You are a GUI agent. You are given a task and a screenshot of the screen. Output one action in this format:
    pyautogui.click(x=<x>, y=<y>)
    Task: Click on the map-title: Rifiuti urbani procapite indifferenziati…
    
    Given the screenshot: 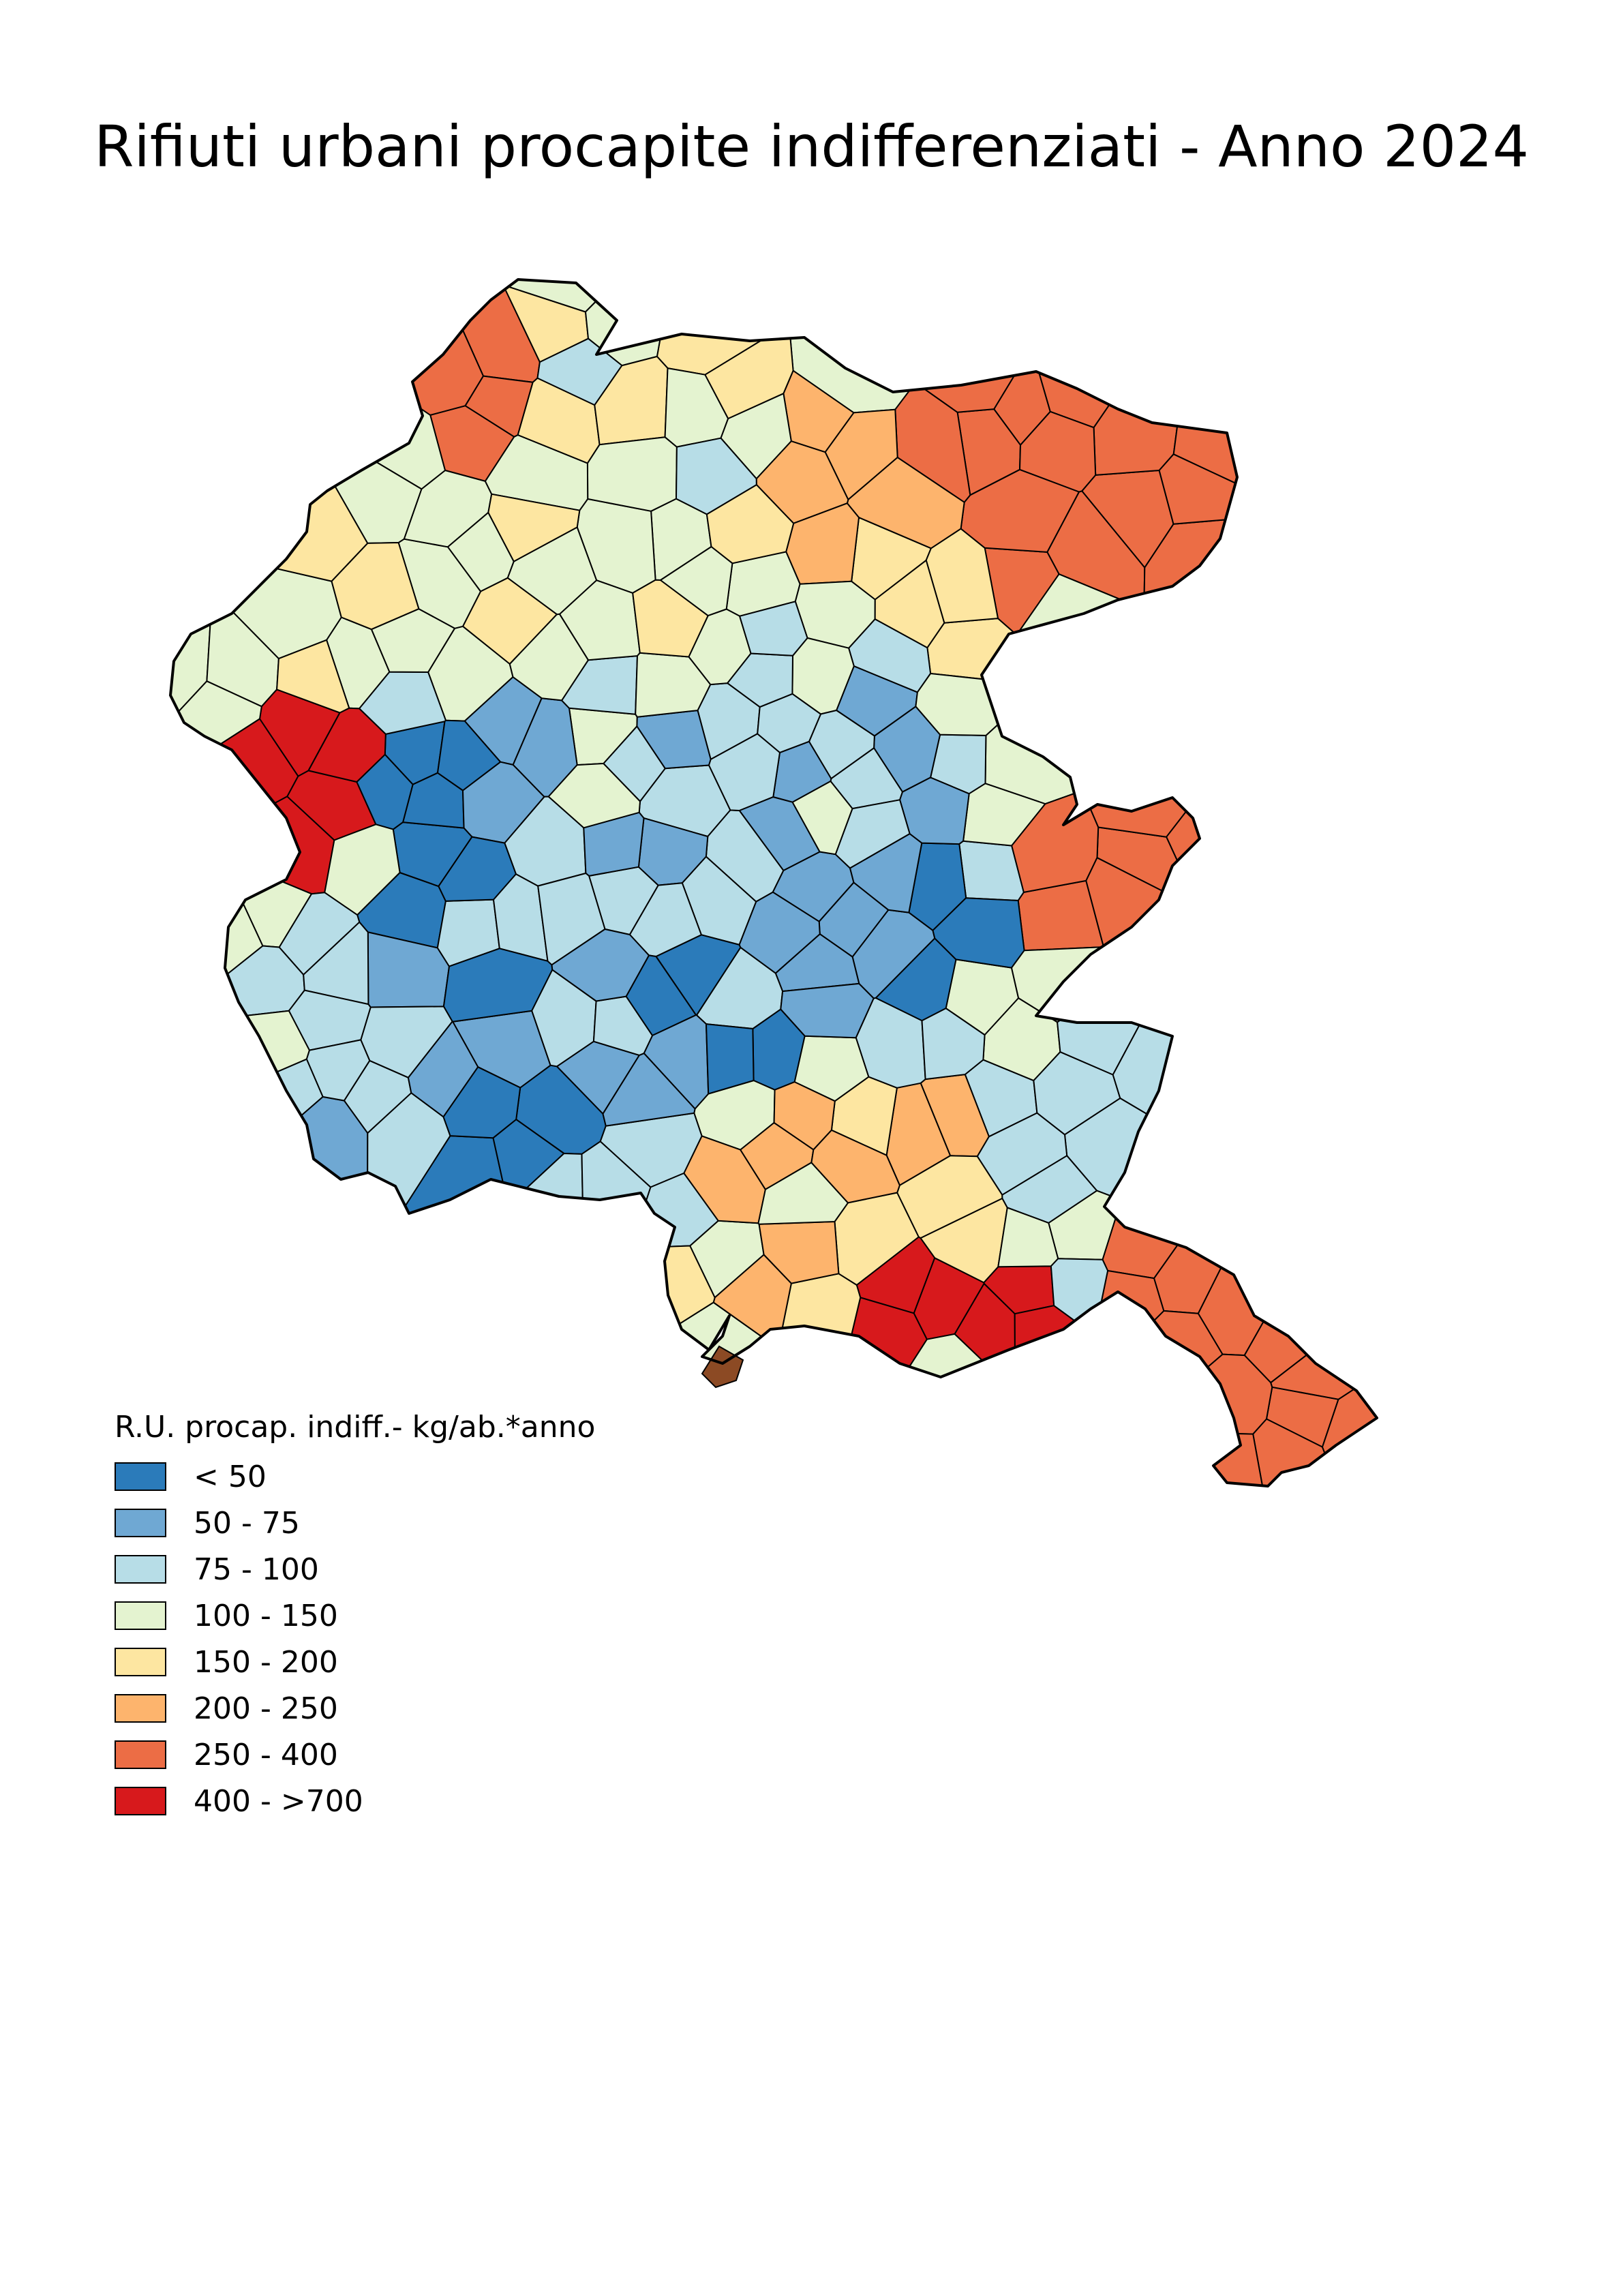 What is the action you would take?
    pyautogui.click(x=811, y=146)
    